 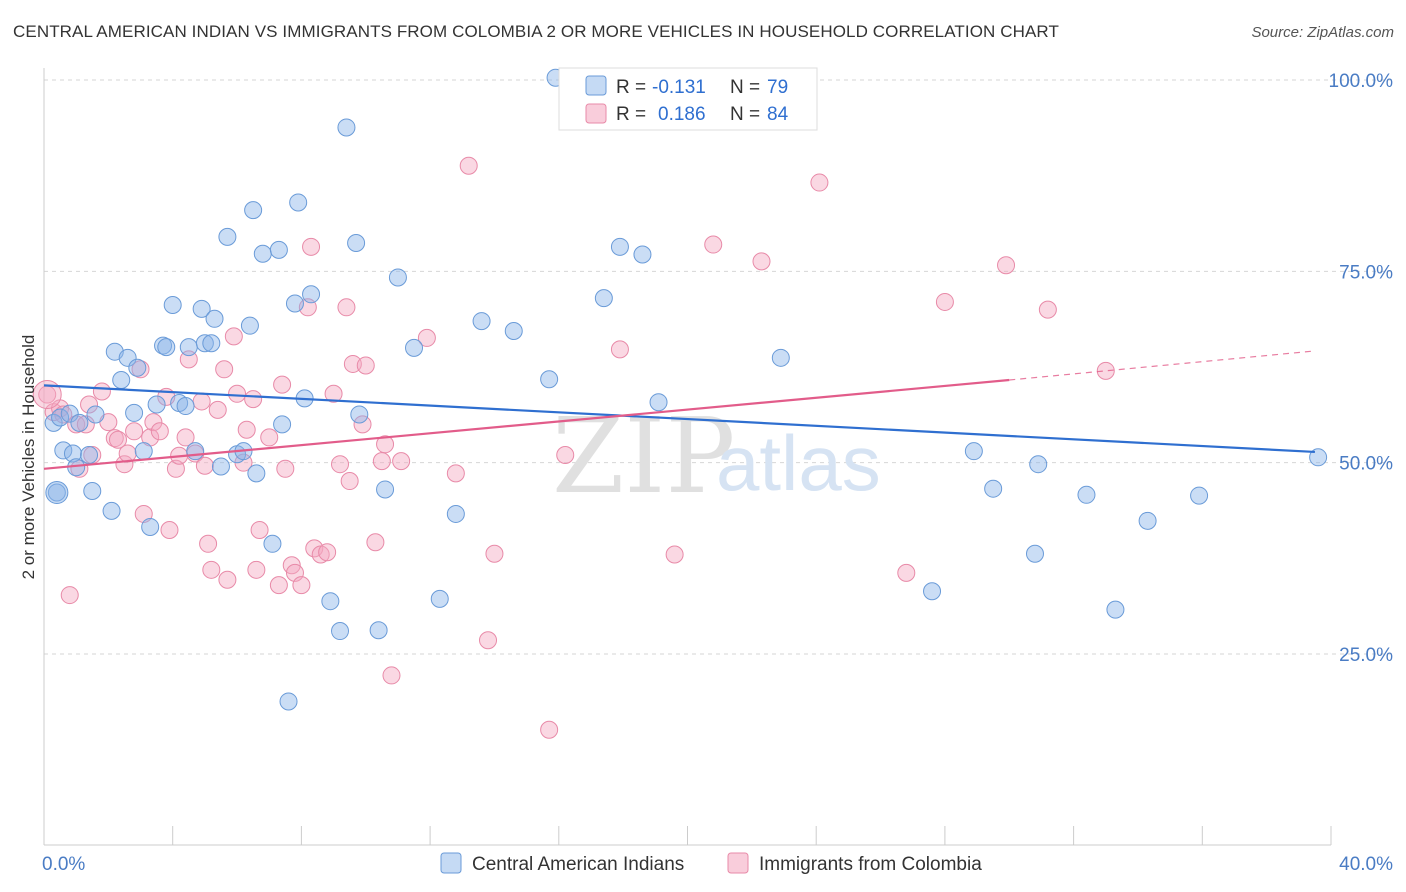 I want to click on source-credit: Source: ZipAtlas.com, so click(x=1322, y=32).